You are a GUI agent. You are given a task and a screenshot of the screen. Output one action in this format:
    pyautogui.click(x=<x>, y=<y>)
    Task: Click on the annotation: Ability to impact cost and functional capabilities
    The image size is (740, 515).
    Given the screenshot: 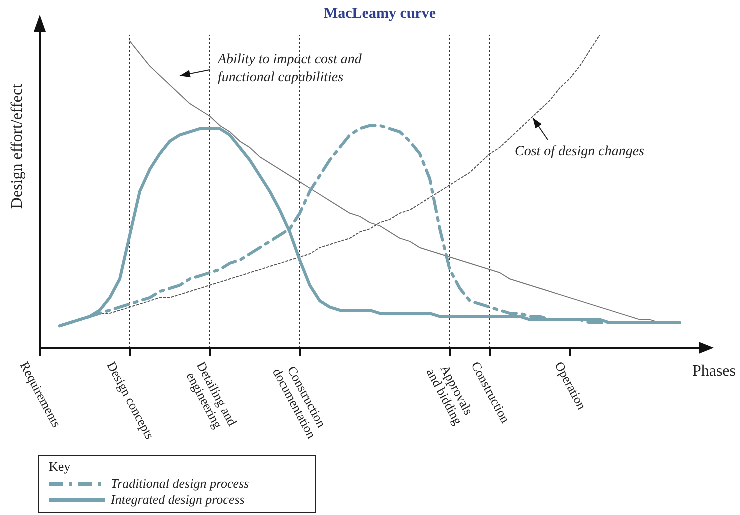 What is the action you would take?
    pyautogui.click(x=290, y=69)
    